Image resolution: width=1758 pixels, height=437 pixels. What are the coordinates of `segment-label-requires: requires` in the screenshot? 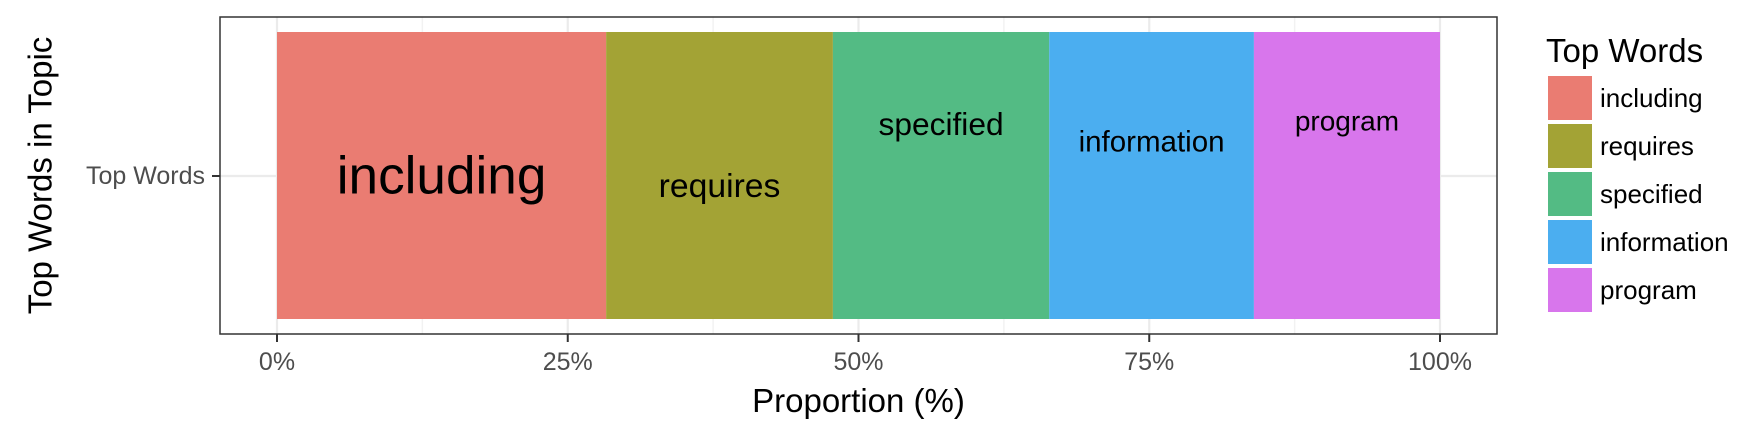 It's located at (720, 186).